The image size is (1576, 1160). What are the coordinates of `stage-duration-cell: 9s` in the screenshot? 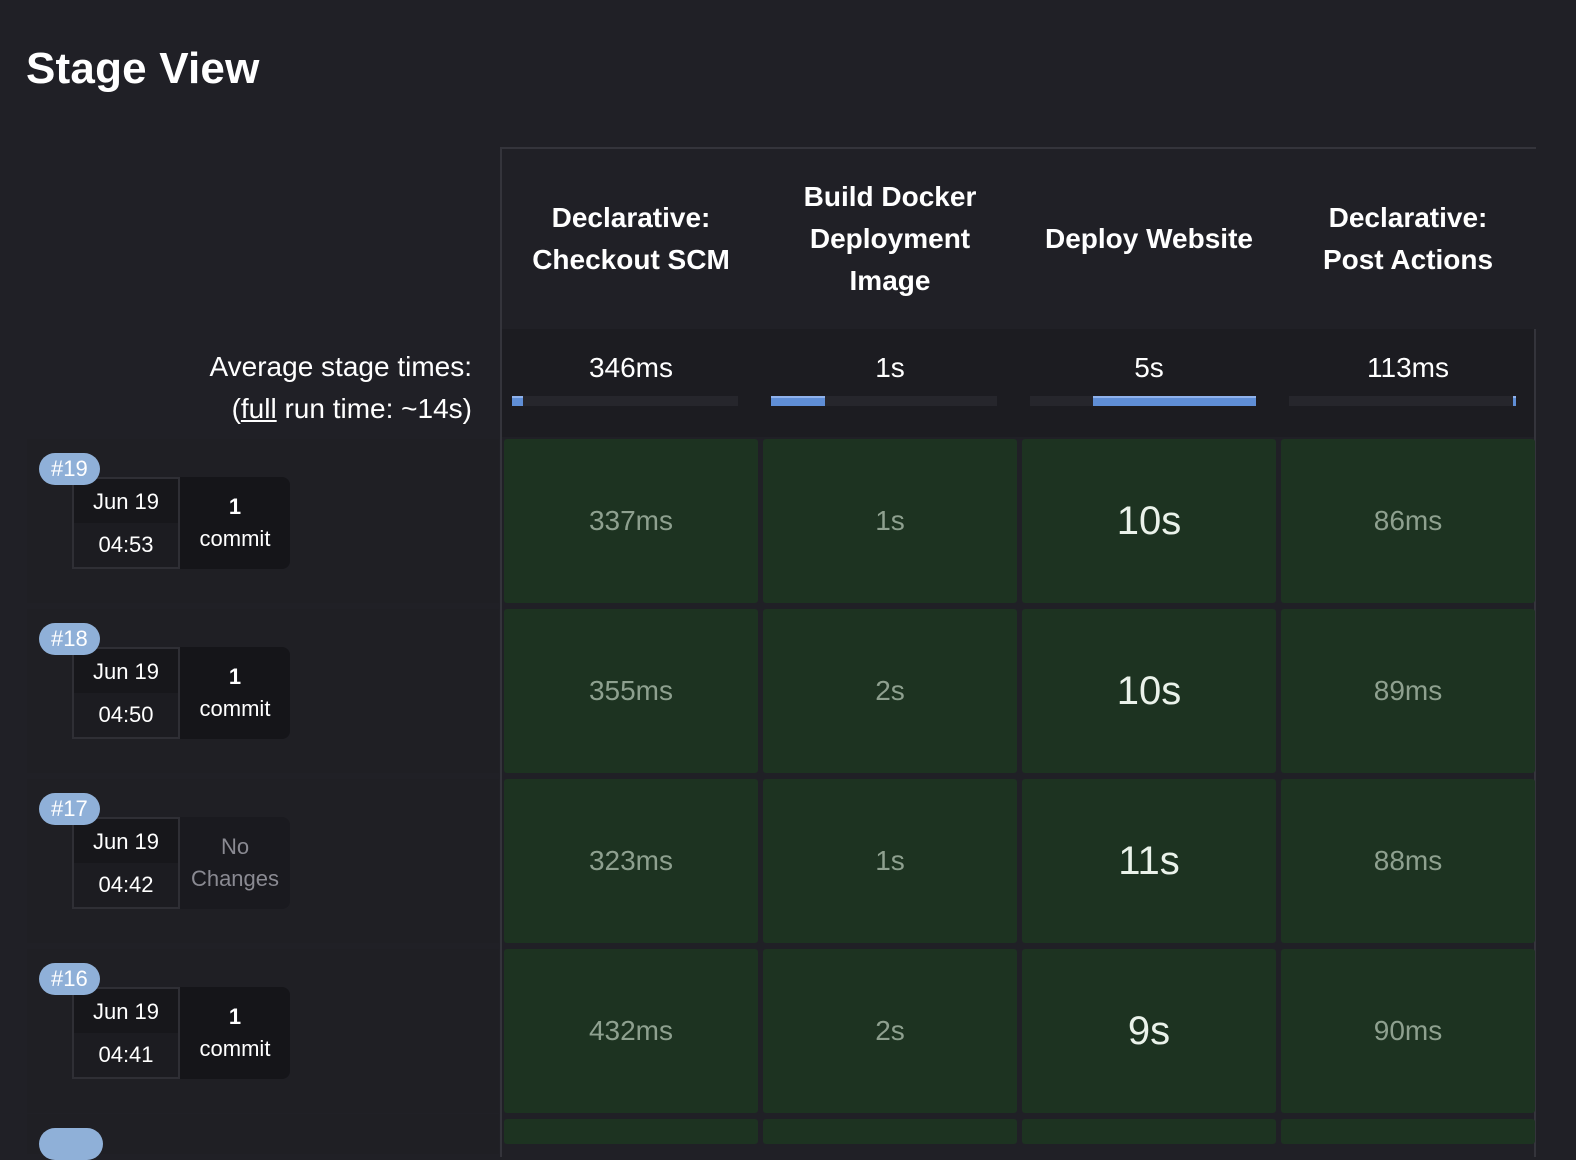 It's located at (1149, 1031).